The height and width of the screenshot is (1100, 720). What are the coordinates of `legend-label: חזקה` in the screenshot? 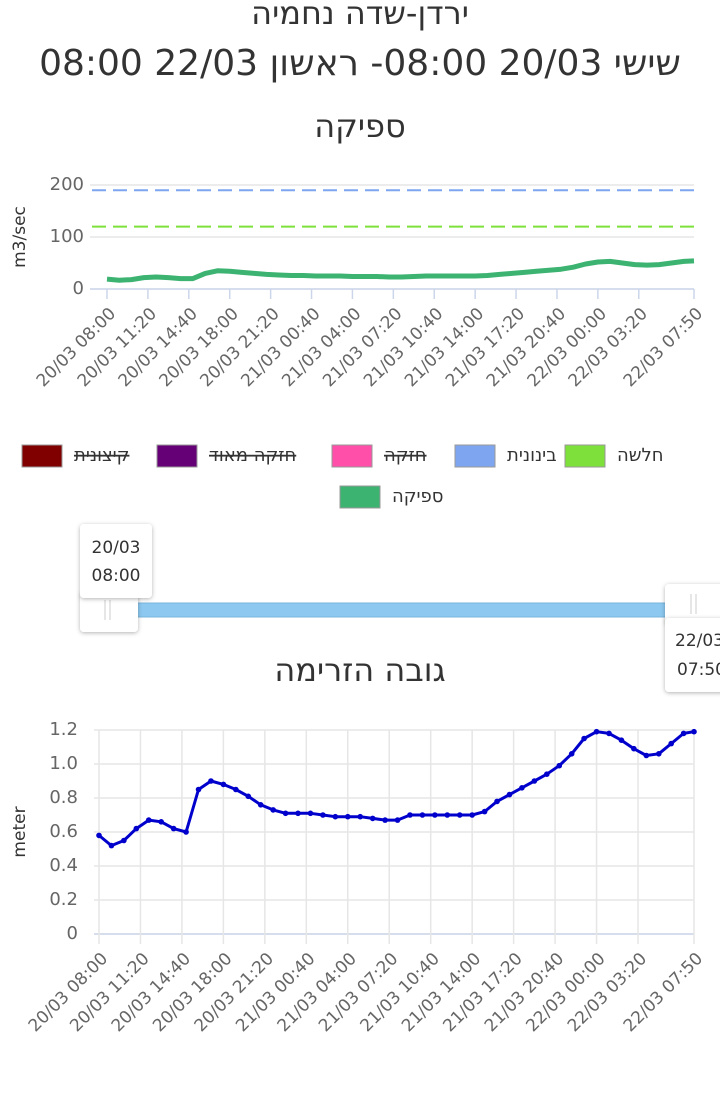 It's located at (405, 455).